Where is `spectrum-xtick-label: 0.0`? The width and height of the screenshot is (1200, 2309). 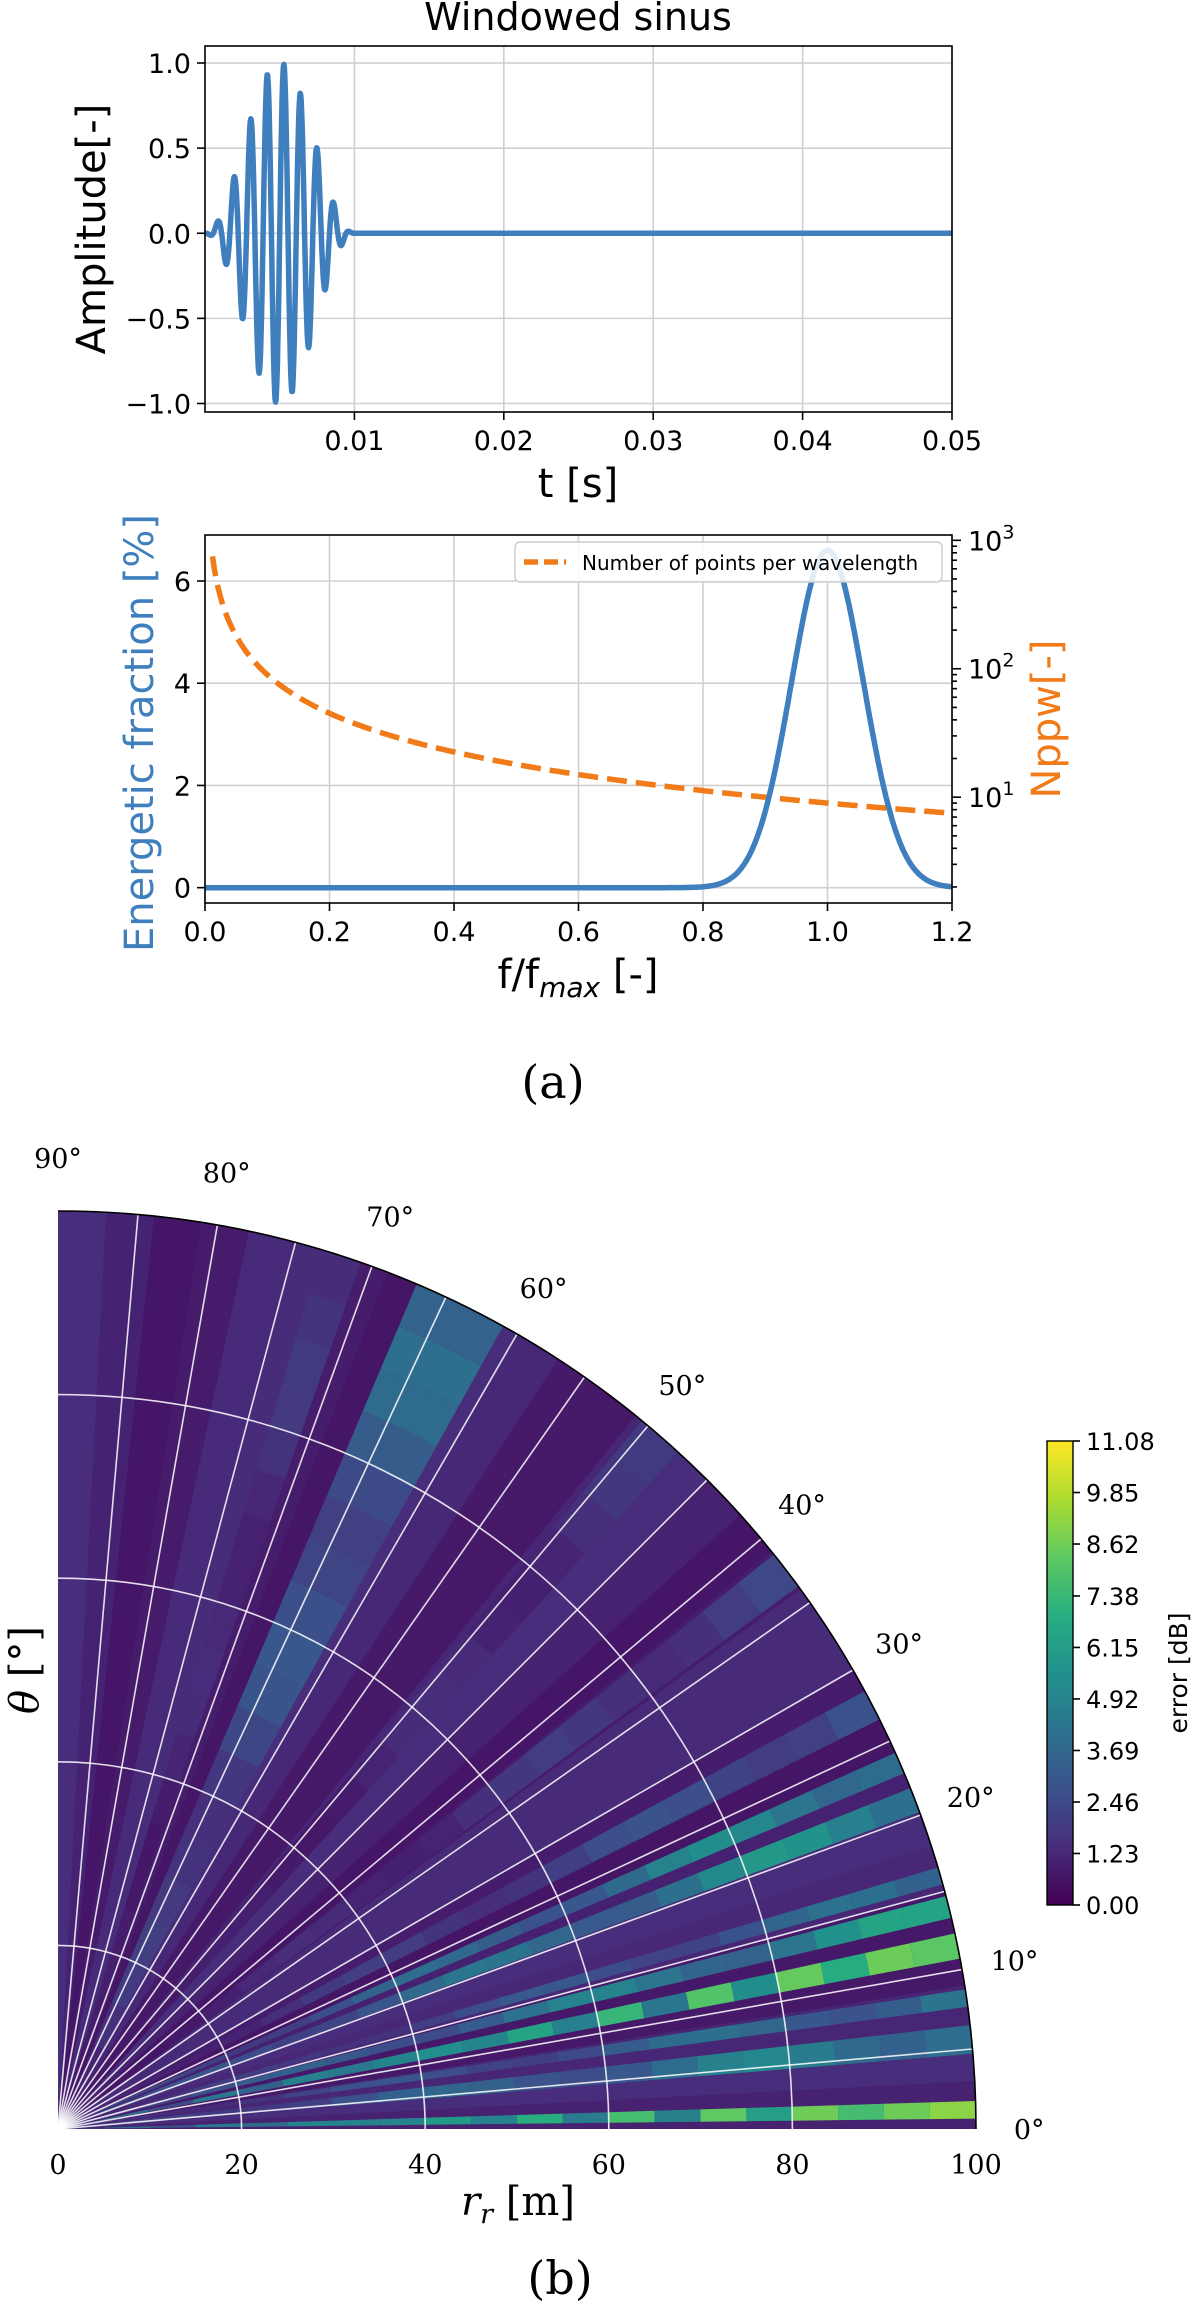 spectrum-xtick-label: 0.0 is located at coordinates (205, 932).